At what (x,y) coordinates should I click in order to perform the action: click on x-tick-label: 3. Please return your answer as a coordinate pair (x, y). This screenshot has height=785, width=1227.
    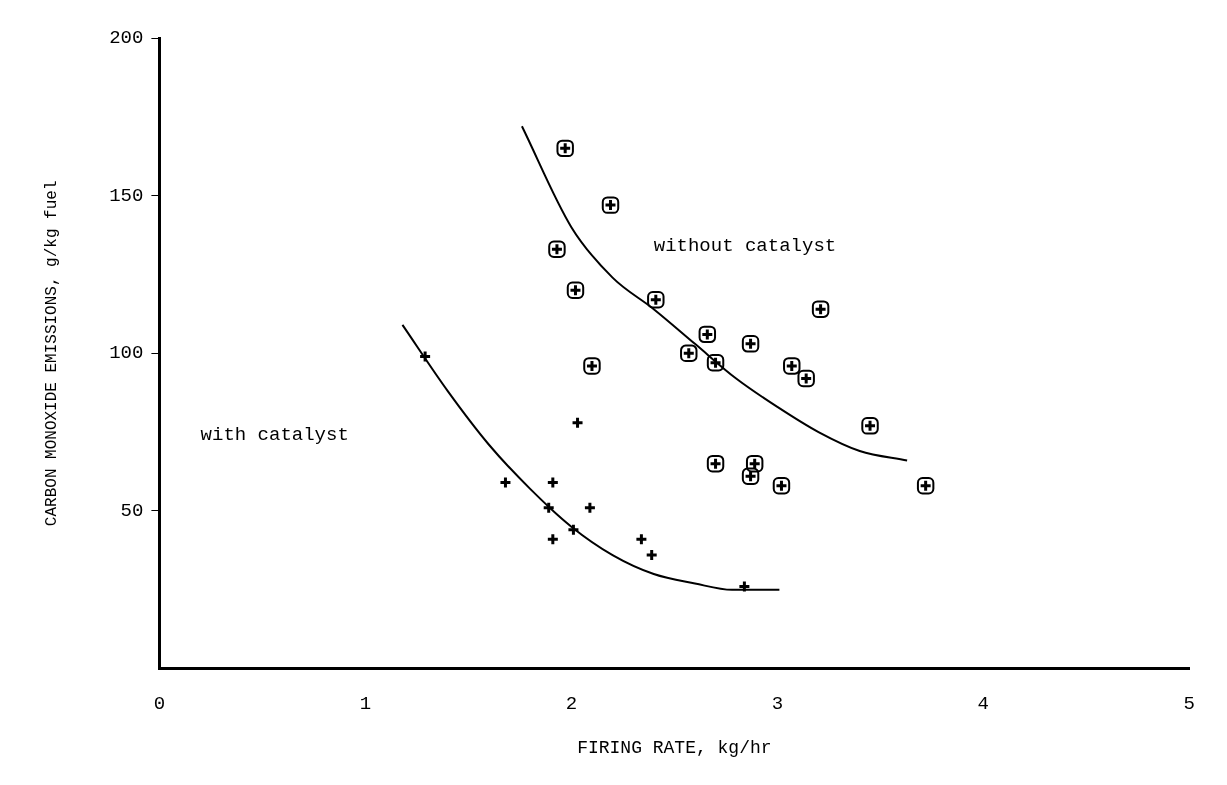
    Looking at the image, I should click on (777, 704).